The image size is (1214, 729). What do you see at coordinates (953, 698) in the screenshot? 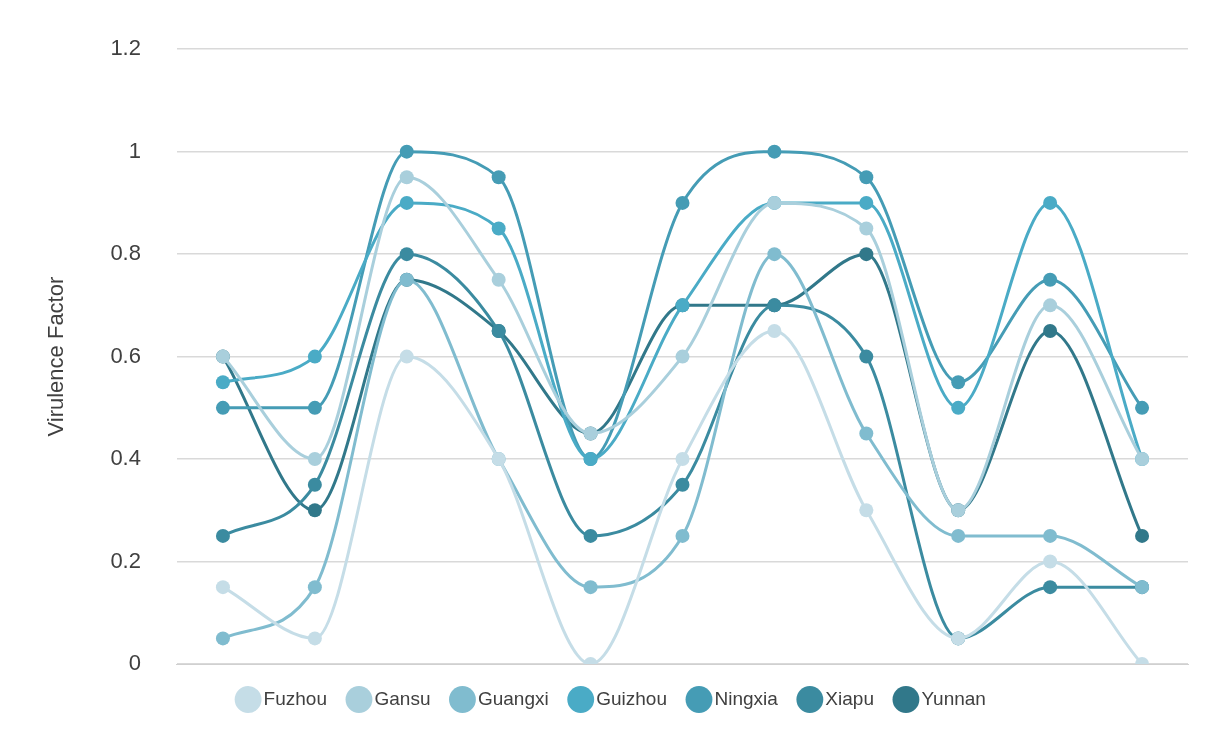
I see `legend-label: Yunnan` at bounding box center [953, 698].